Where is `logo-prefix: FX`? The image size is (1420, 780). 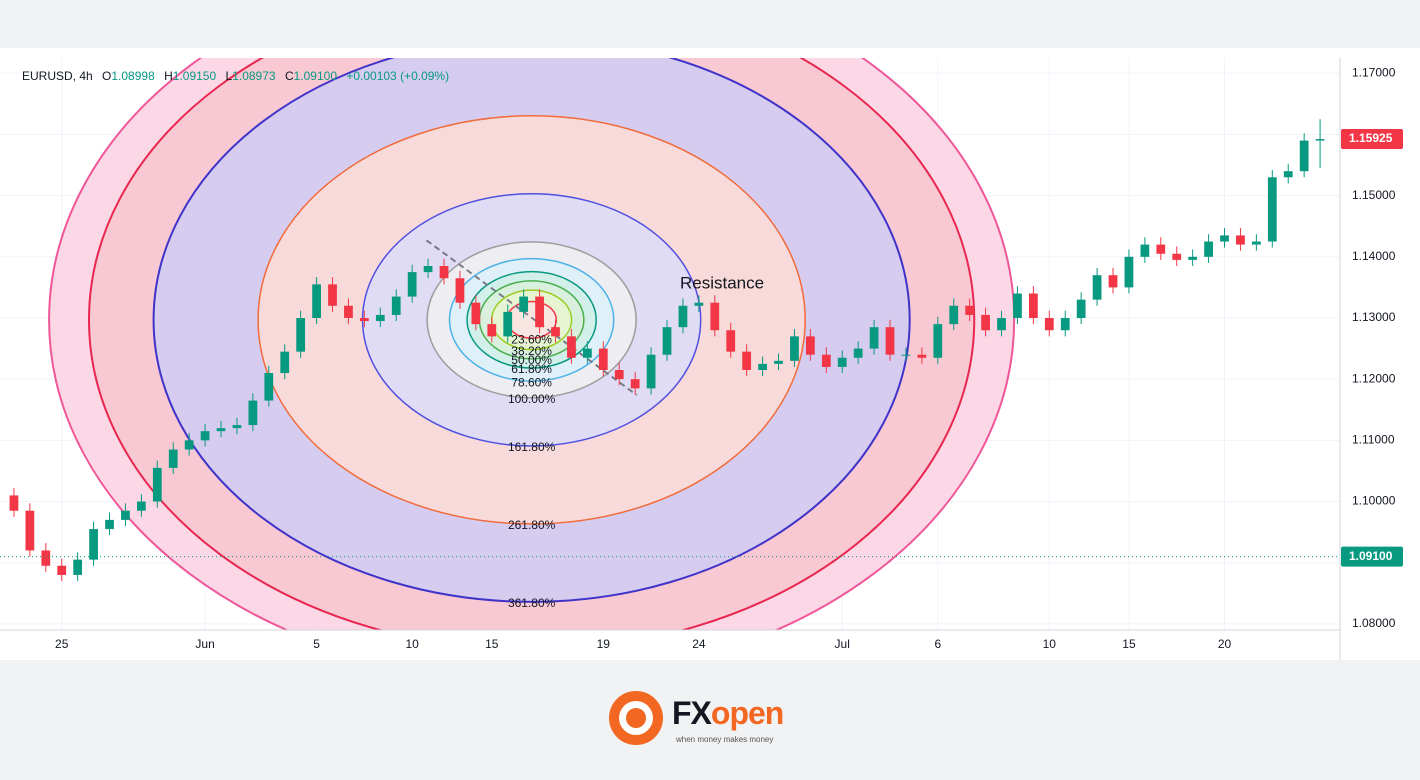 logo-prefix: FX is located at coordinates (692, 713).